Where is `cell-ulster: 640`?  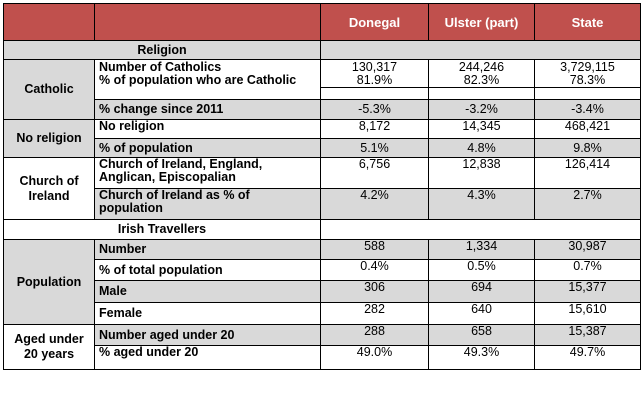 cell-ulster: 640 is located at coordinates (481, 313).